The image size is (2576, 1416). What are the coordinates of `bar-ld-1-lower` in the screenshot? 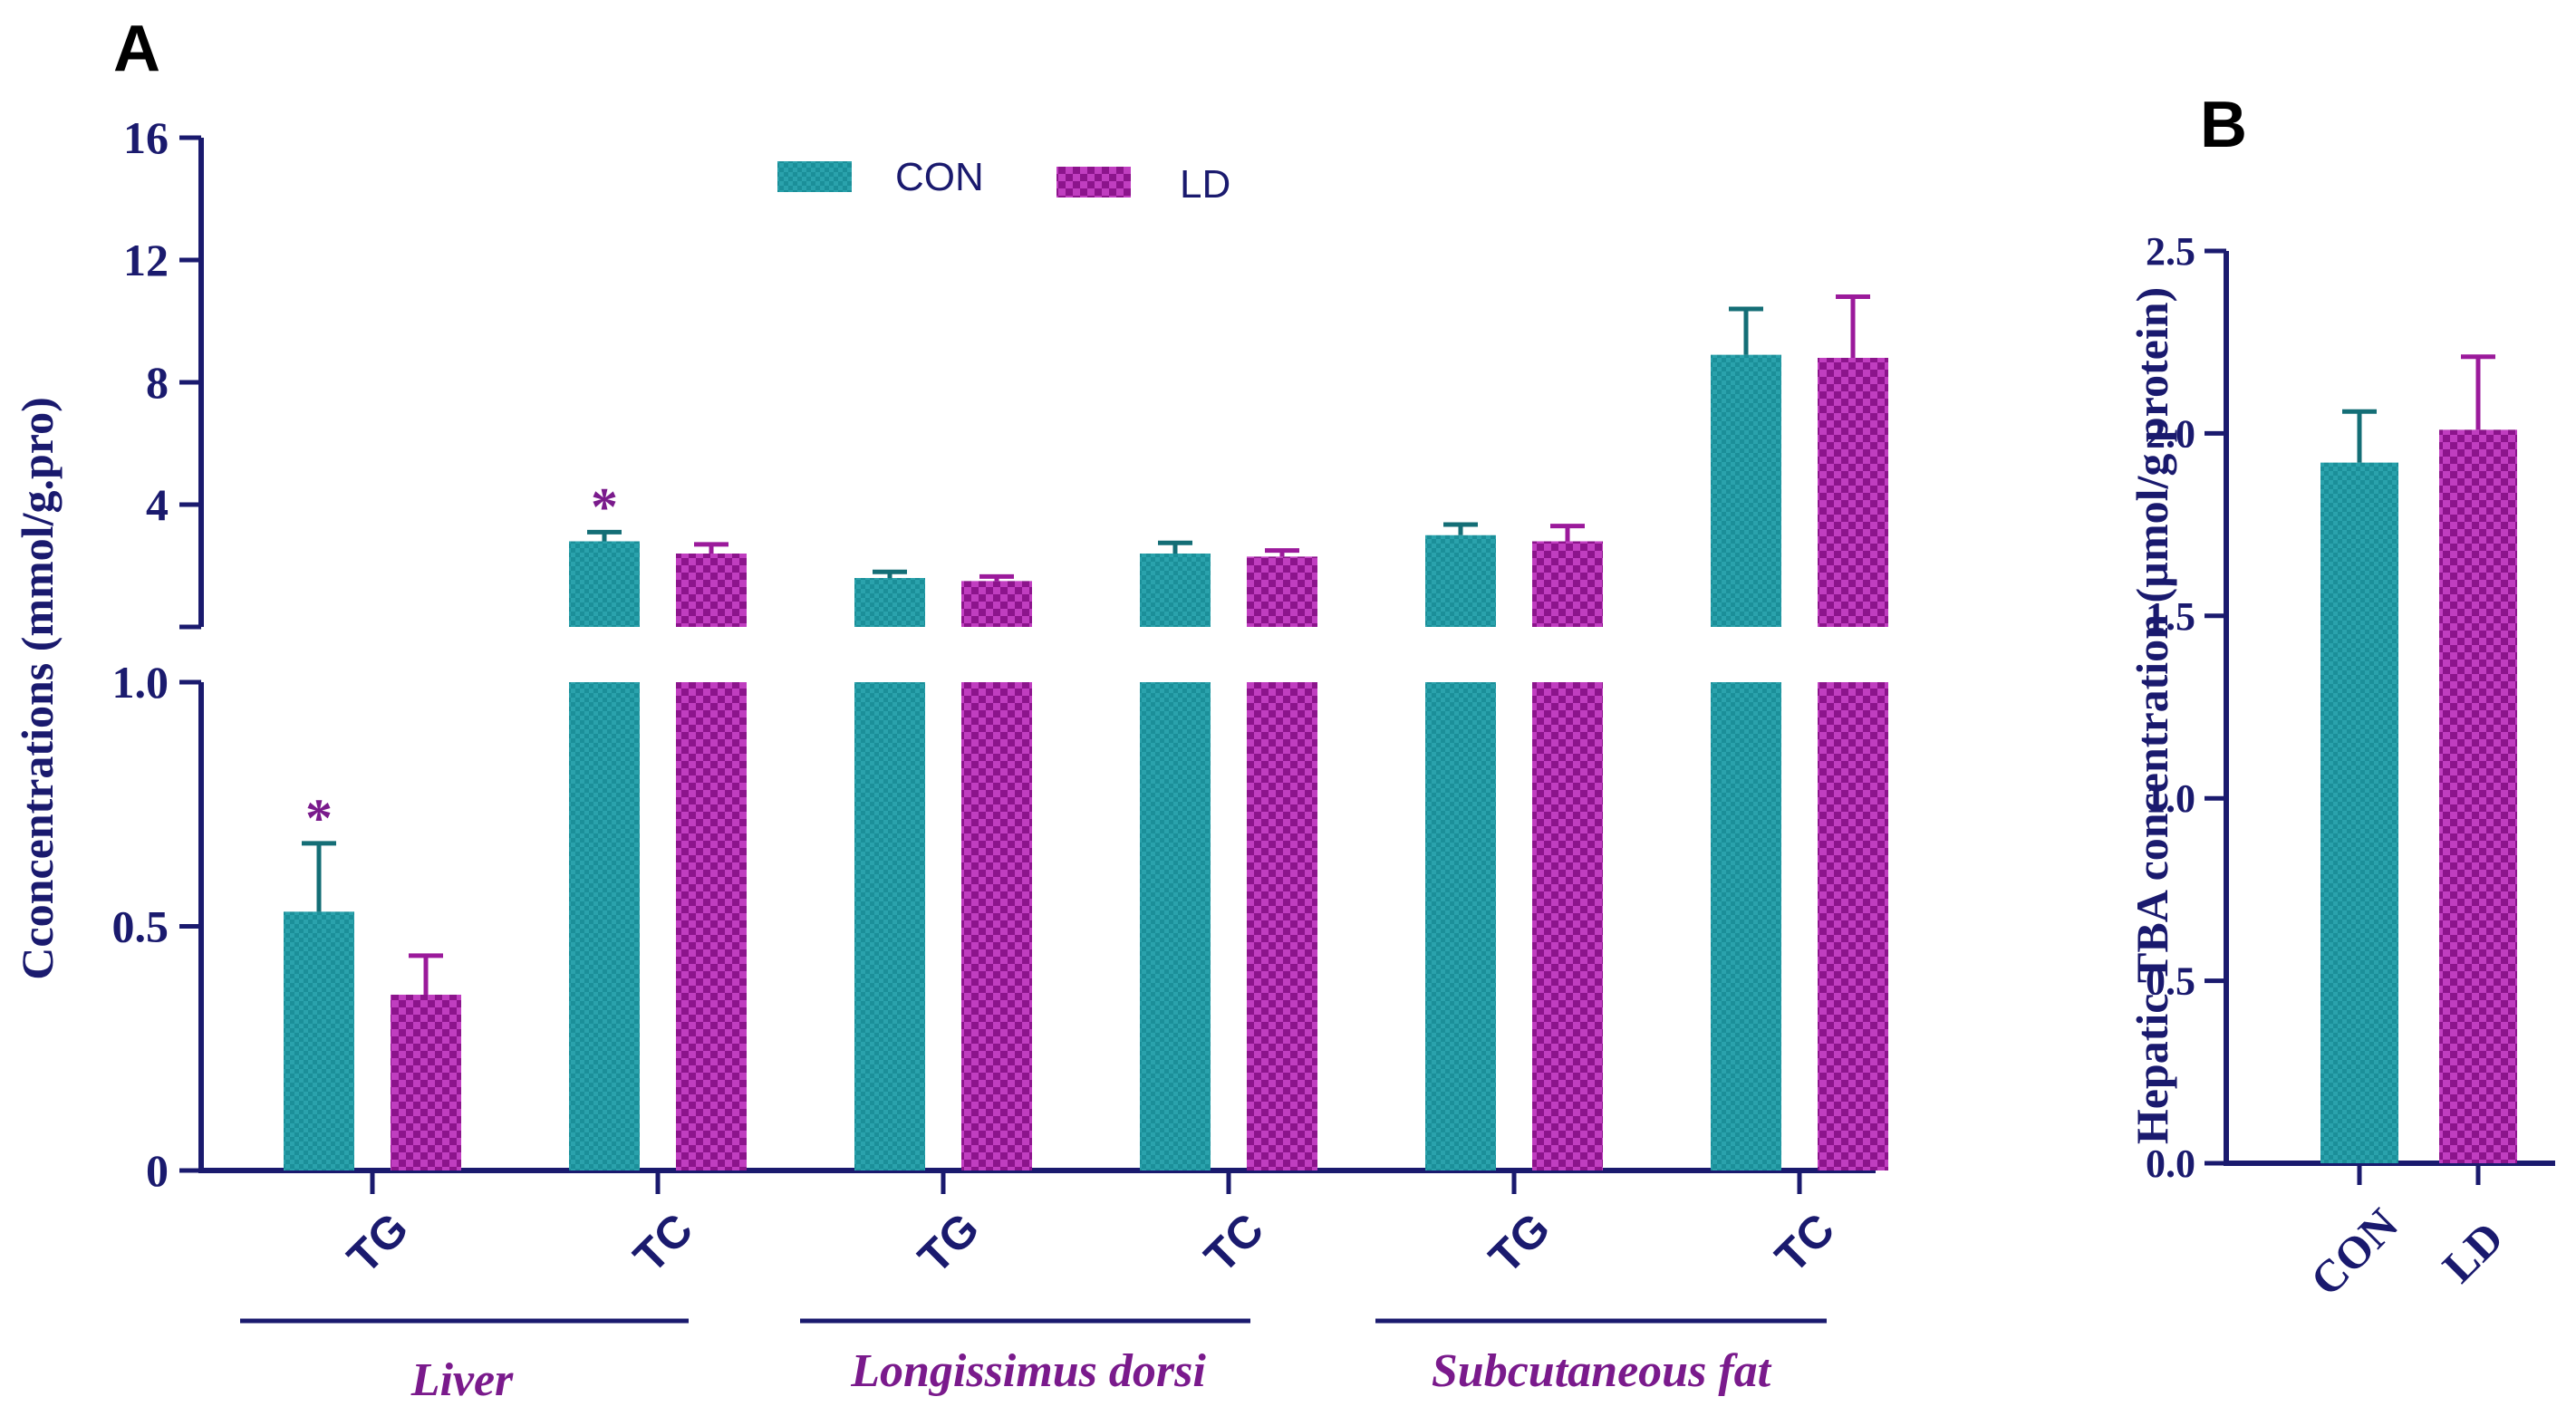 It's located at (711, 926).